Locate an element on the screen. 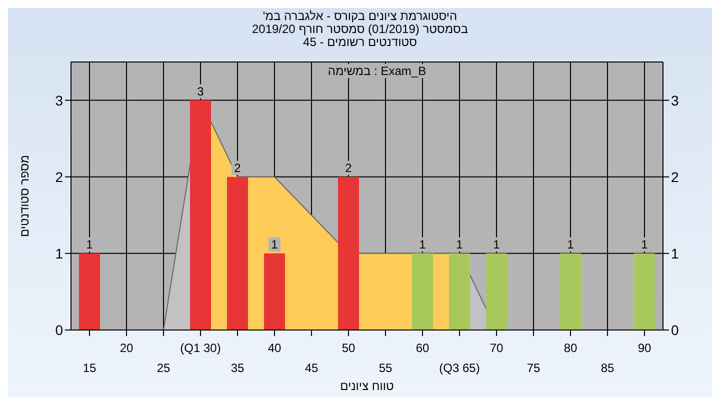 Image resolution: width=720 pixels, height=405 pixels. x-tick-label: (Q1 30) is located at coordinates (200, 348).